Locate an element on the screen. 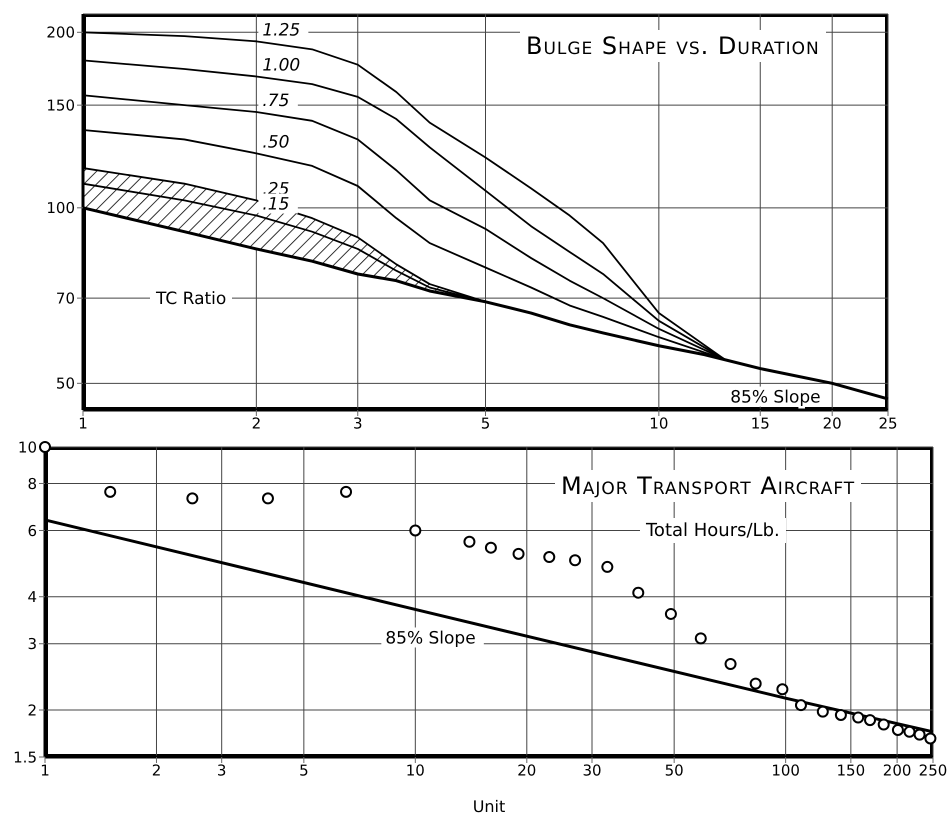 The width and height of the screenshot is (951, 814). y-tick-label: 1.5 is located at coordinates (25, 757).